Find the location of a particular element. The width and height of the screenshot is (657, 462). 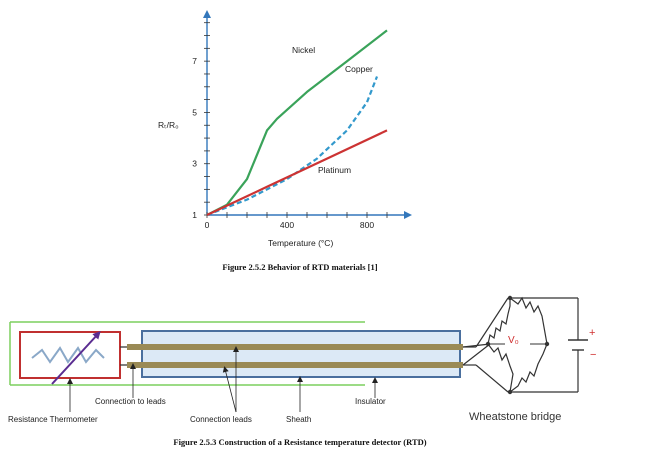

y-tick-label: 3 is located at coordinates (194, 164).